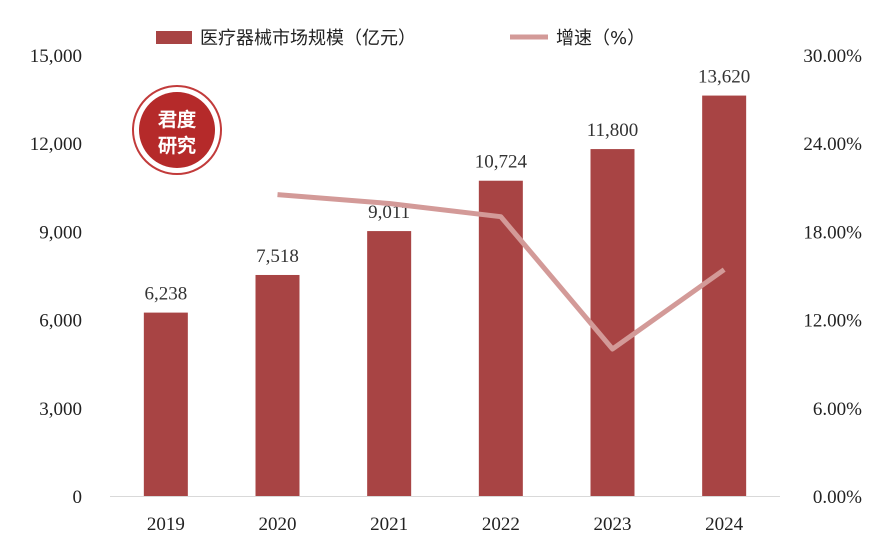  Describe the element at coordinates (56, 144) in the screenshot. I see `left-axis-tick-label: 12,000` at that location.